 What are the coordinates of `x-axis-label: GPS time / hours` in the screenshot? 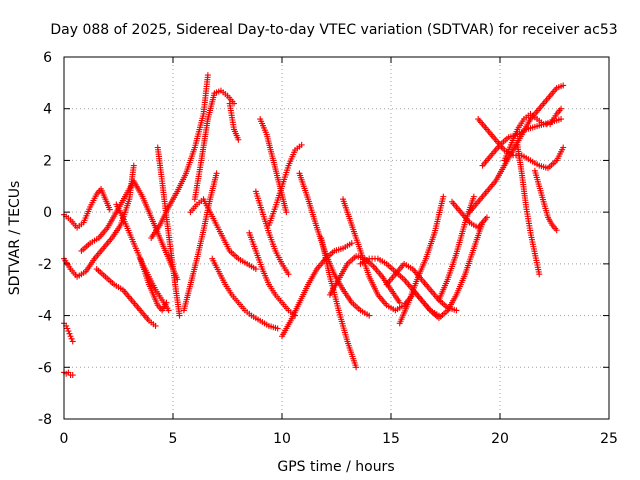 It's located at (335, 467).